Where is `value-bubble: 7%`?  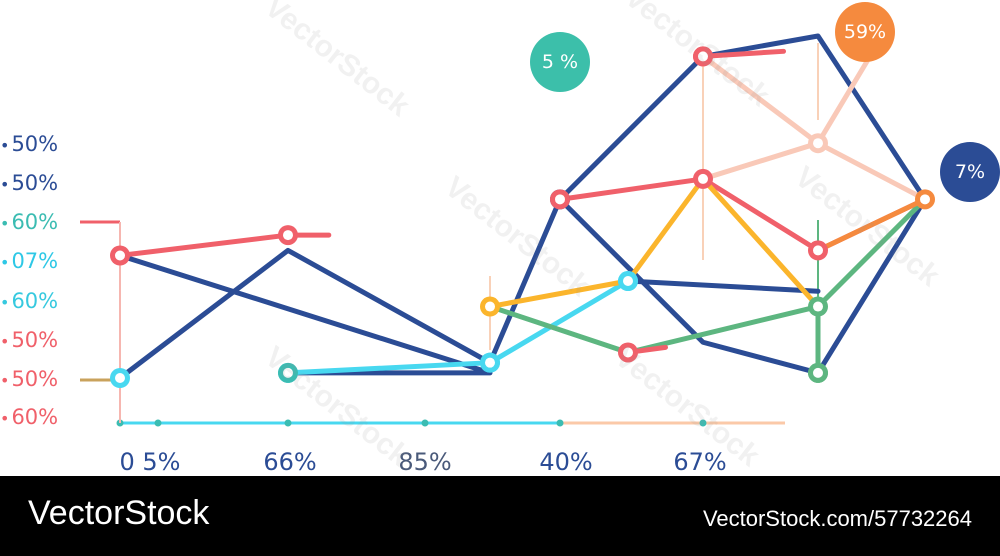 value-bubble: 7% is located at coordinates (970, 172).